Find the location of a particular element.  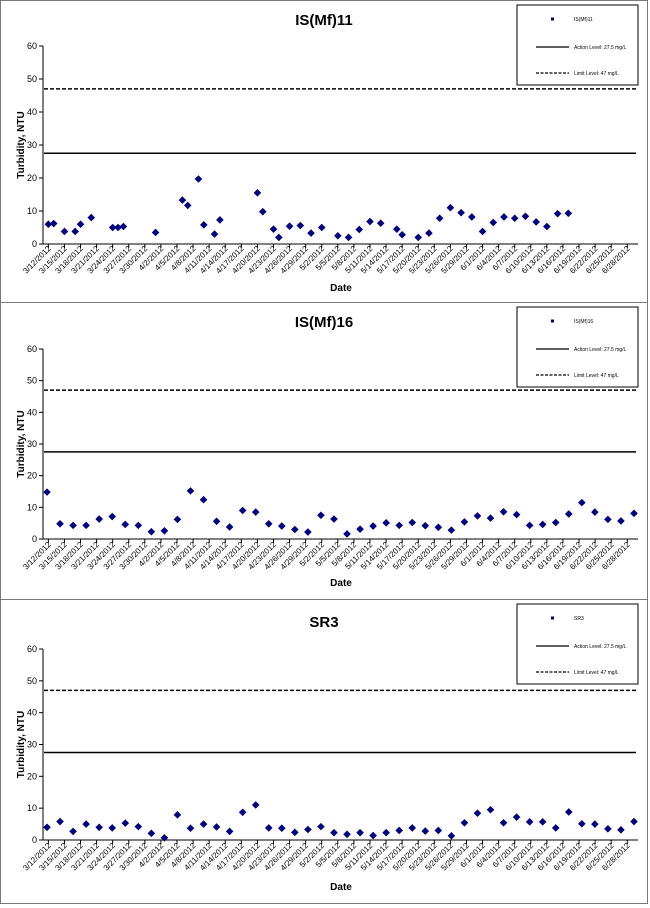

chart-1-x-axis-label: Date is located at coordinates (341, 288).